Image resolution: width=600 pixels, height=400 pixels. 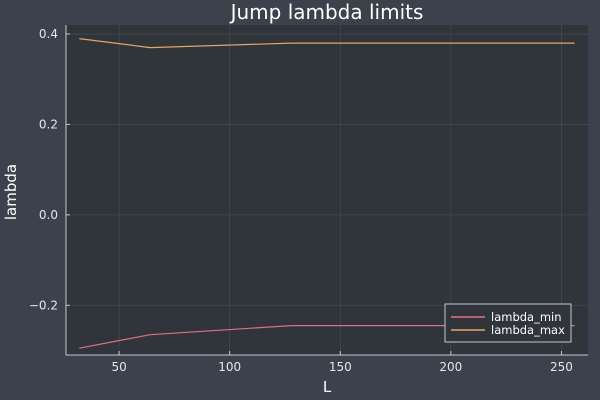 I want to click on y-tick-label: 0.0, so click(x=48, y=215).